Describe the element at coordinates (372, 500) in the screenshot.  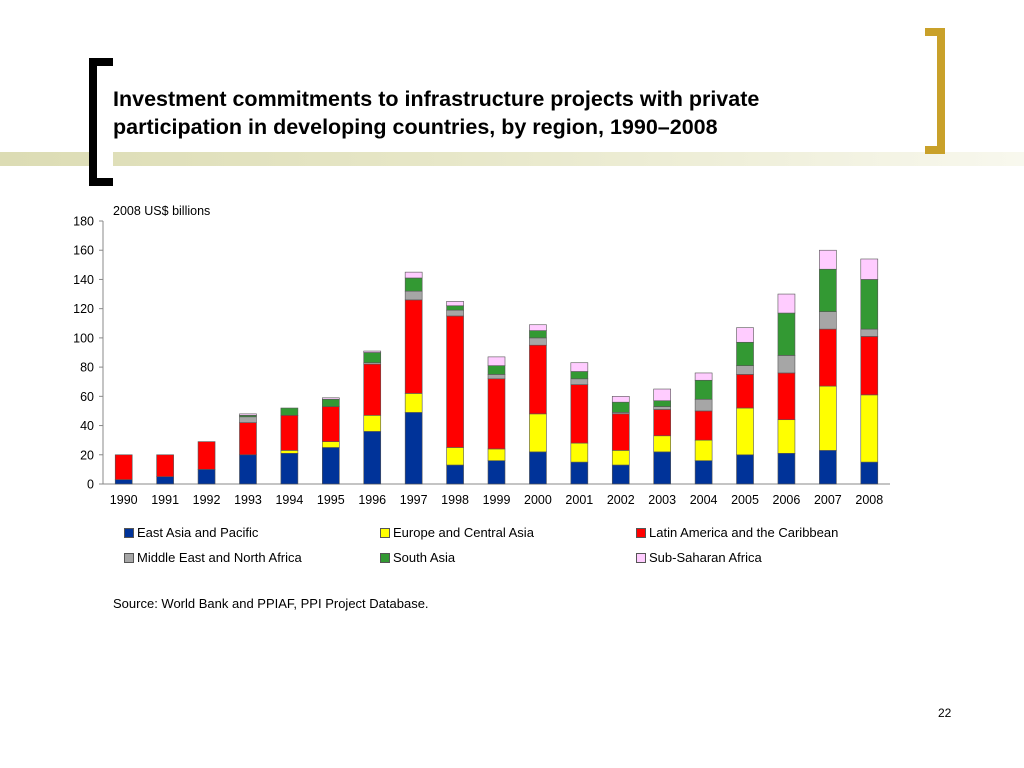
I see `x-tick-label: 1996` at that location.